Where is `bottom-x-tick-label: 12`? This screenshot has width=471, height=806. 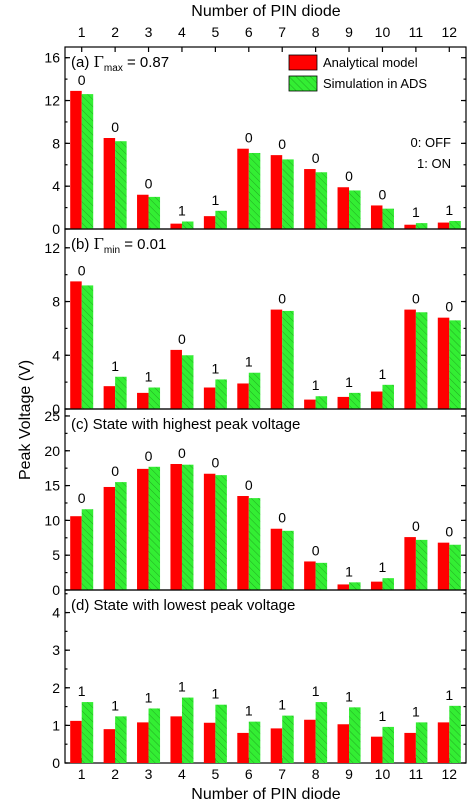 bottom-x-tick-label: 12 is located at coordinates (450, 774).